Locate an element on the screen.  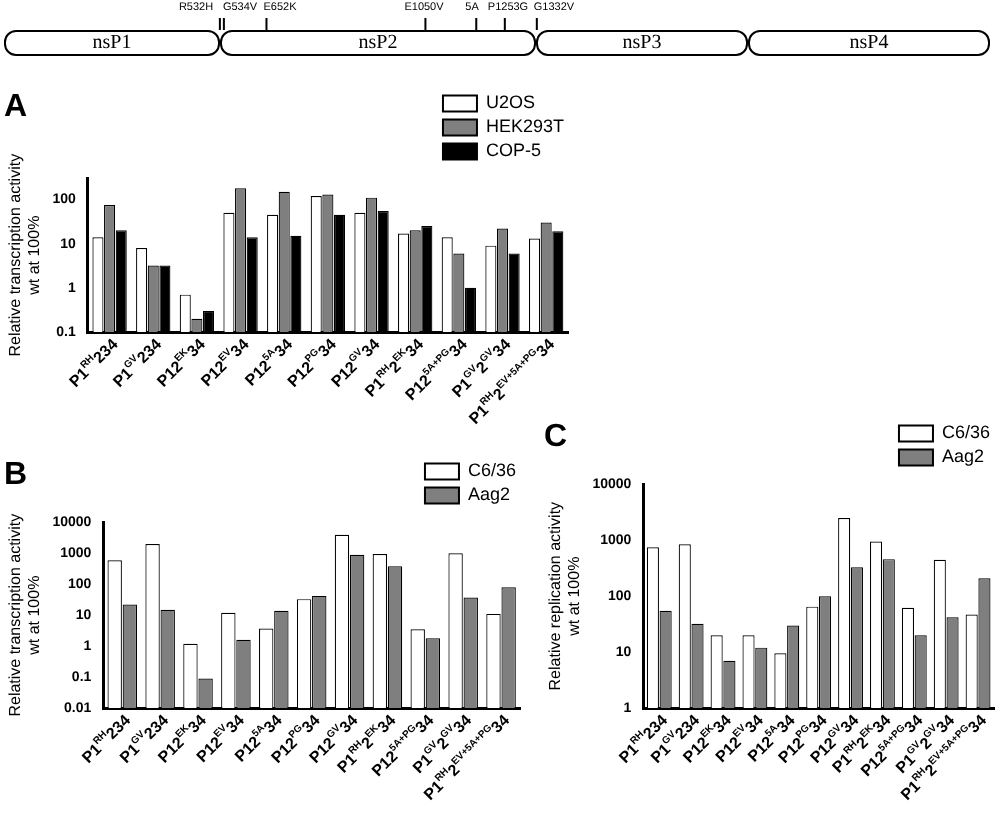
legend-label: U2OS is located at coordinates (510, 102).